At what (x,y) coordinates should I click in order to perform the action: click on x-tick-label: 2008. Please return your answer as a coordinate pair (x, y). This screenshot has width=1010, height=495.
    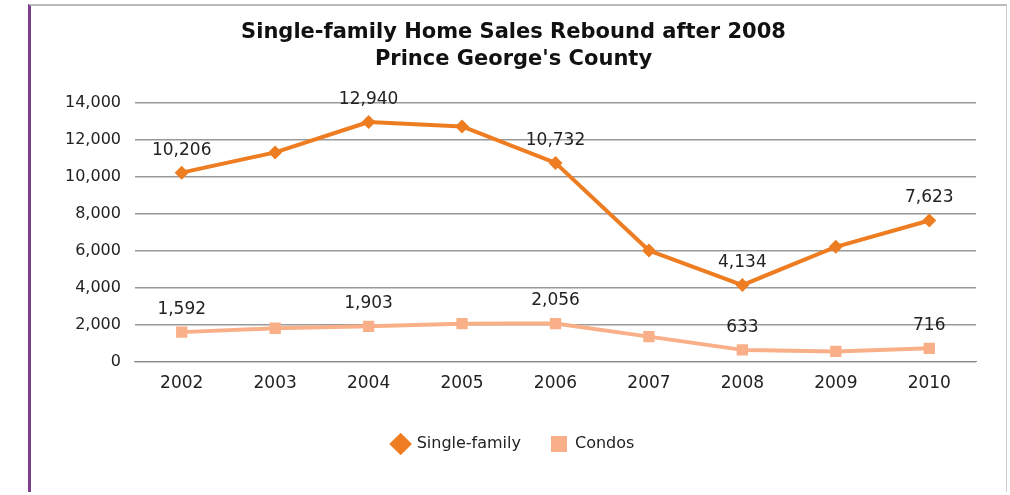
    Looking at the image, I should click on (742, 382).